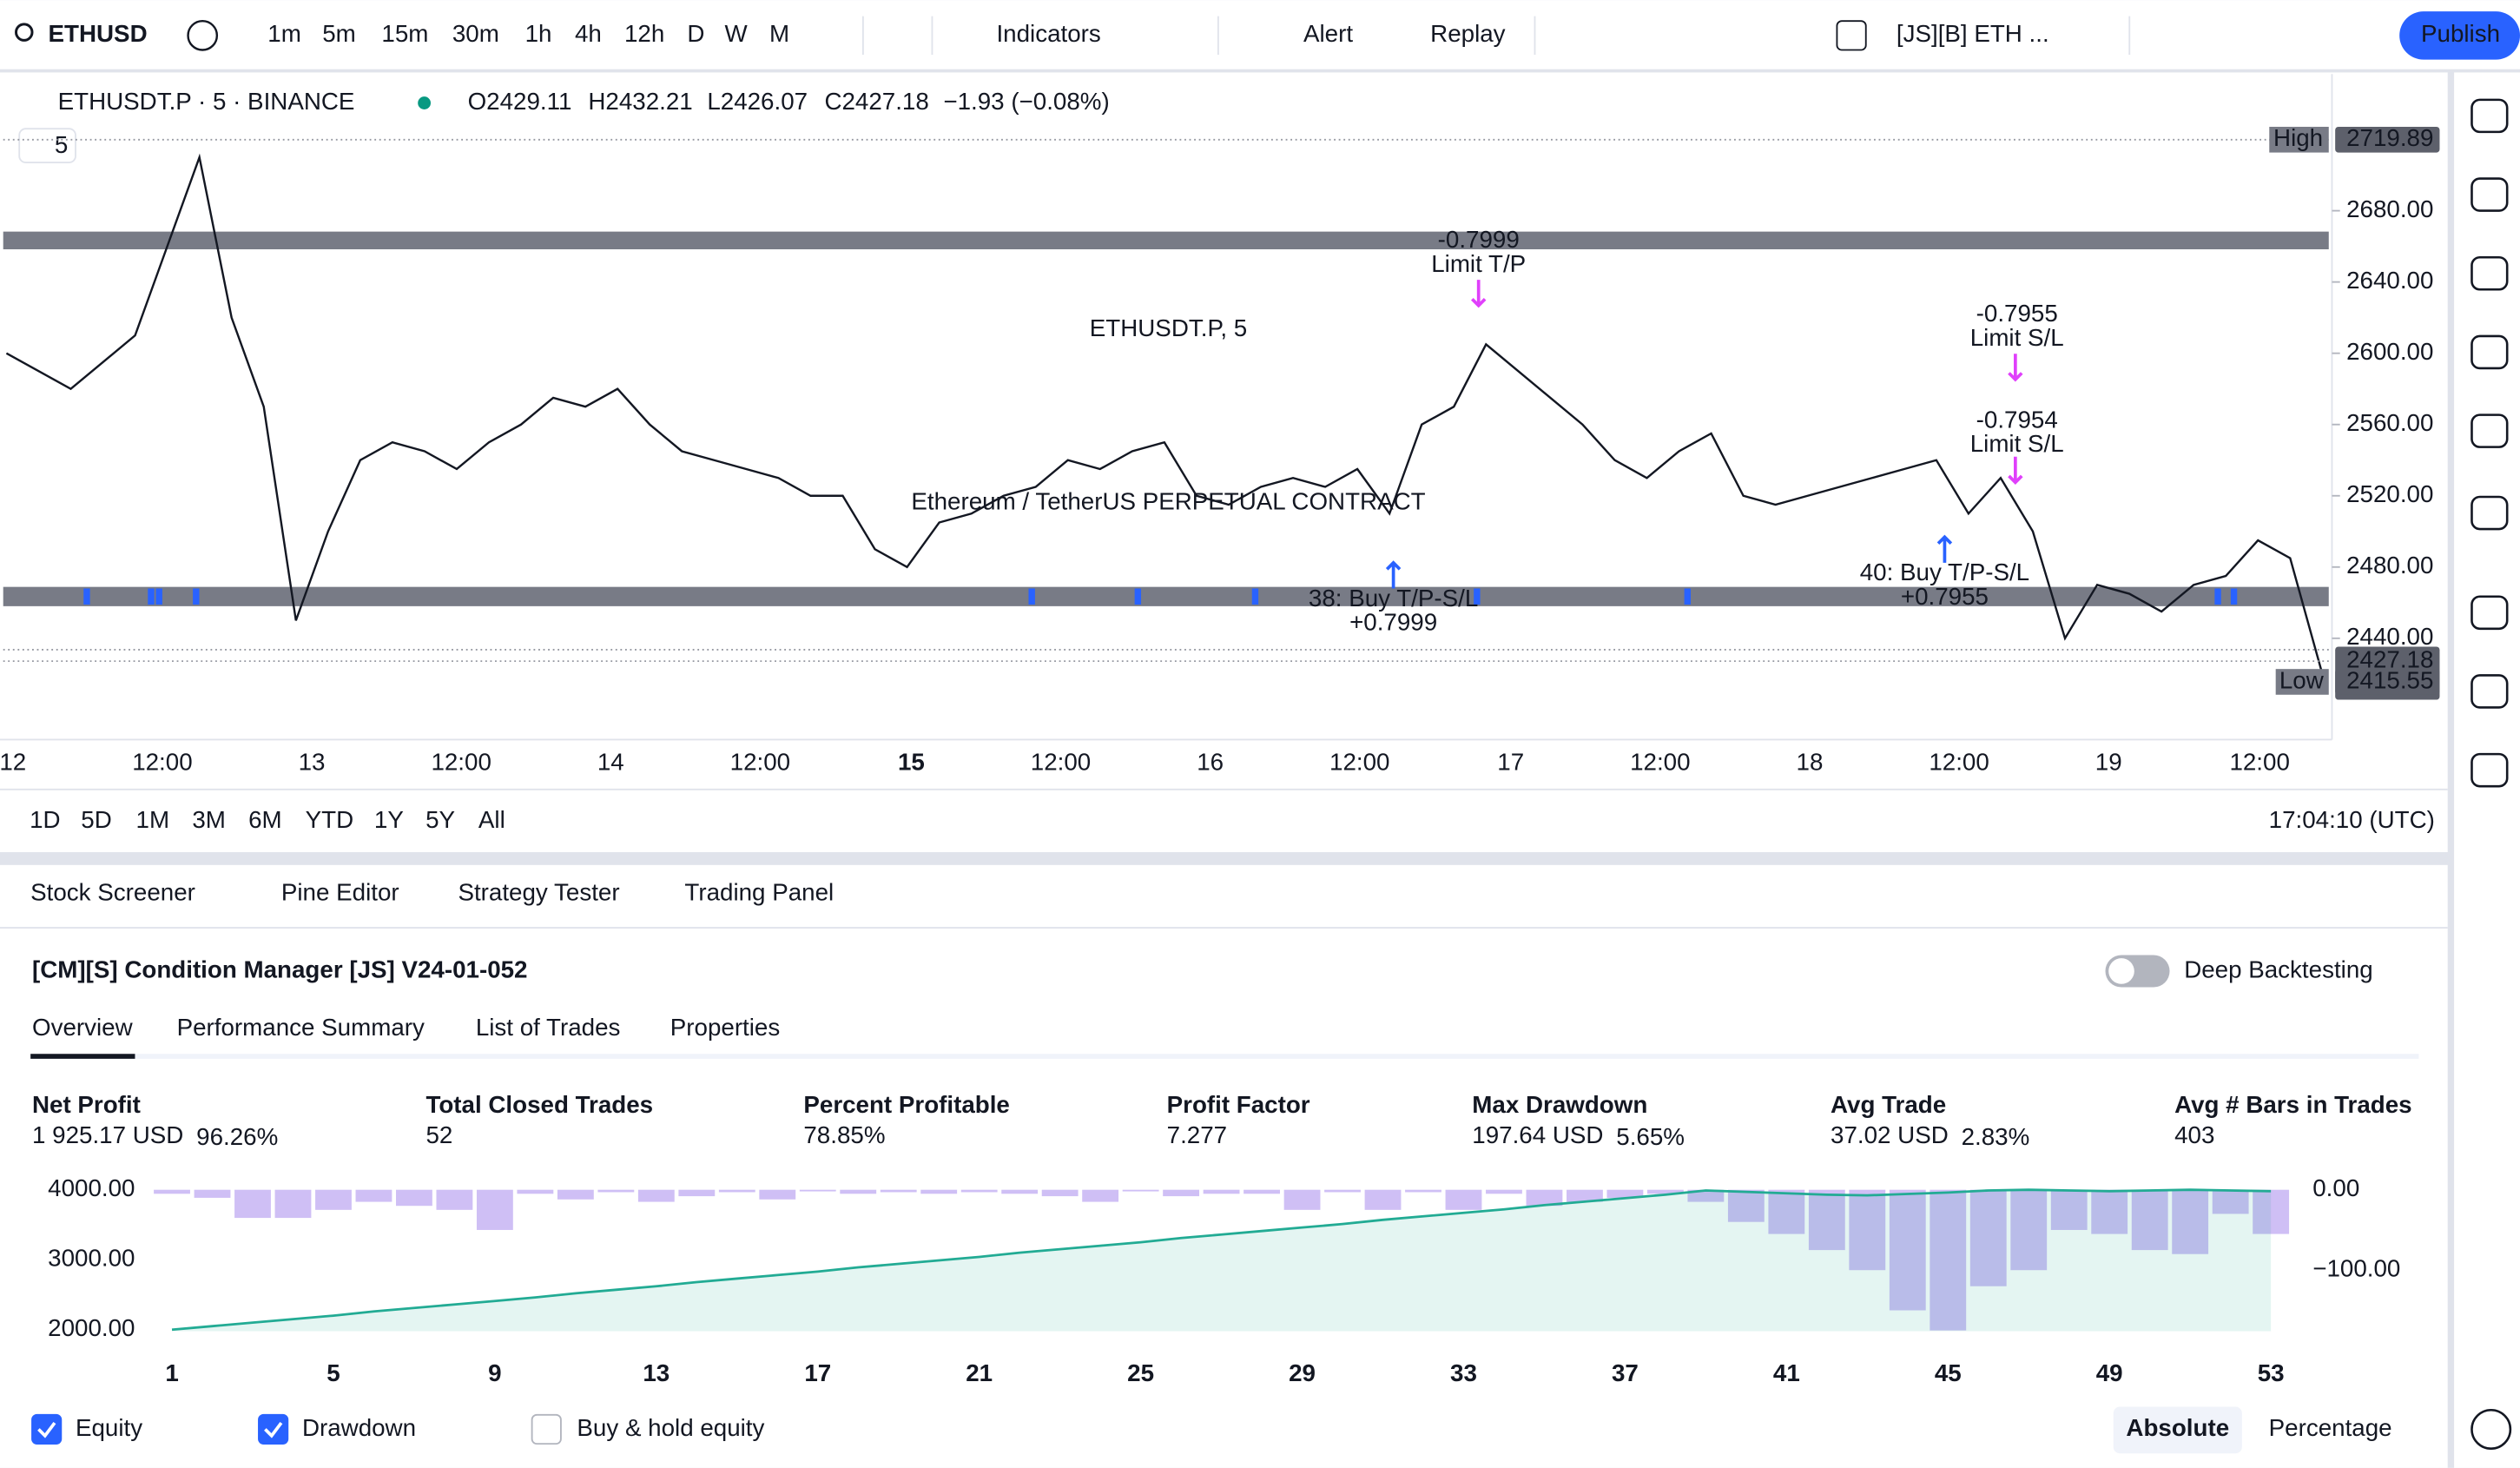  What do you see at coordinates (2278, 969) in the screenshot?
I see `deep-backtesting-label: Deep Backtesting` at bounding box center [2278, 969].